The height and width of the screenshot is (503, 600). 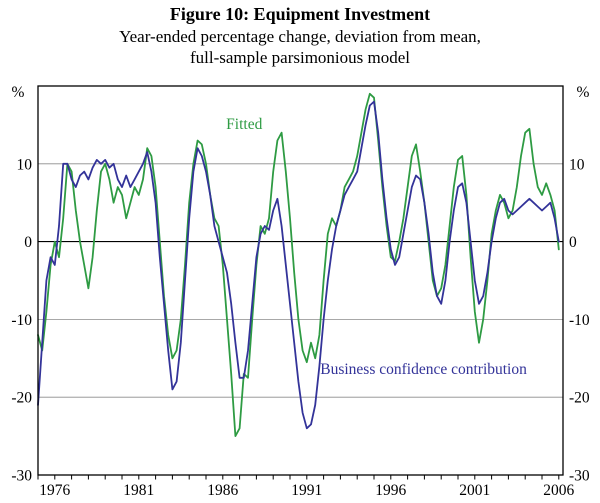 I want to click on y-tick-label-right: -20, so click(x=579, y=398).